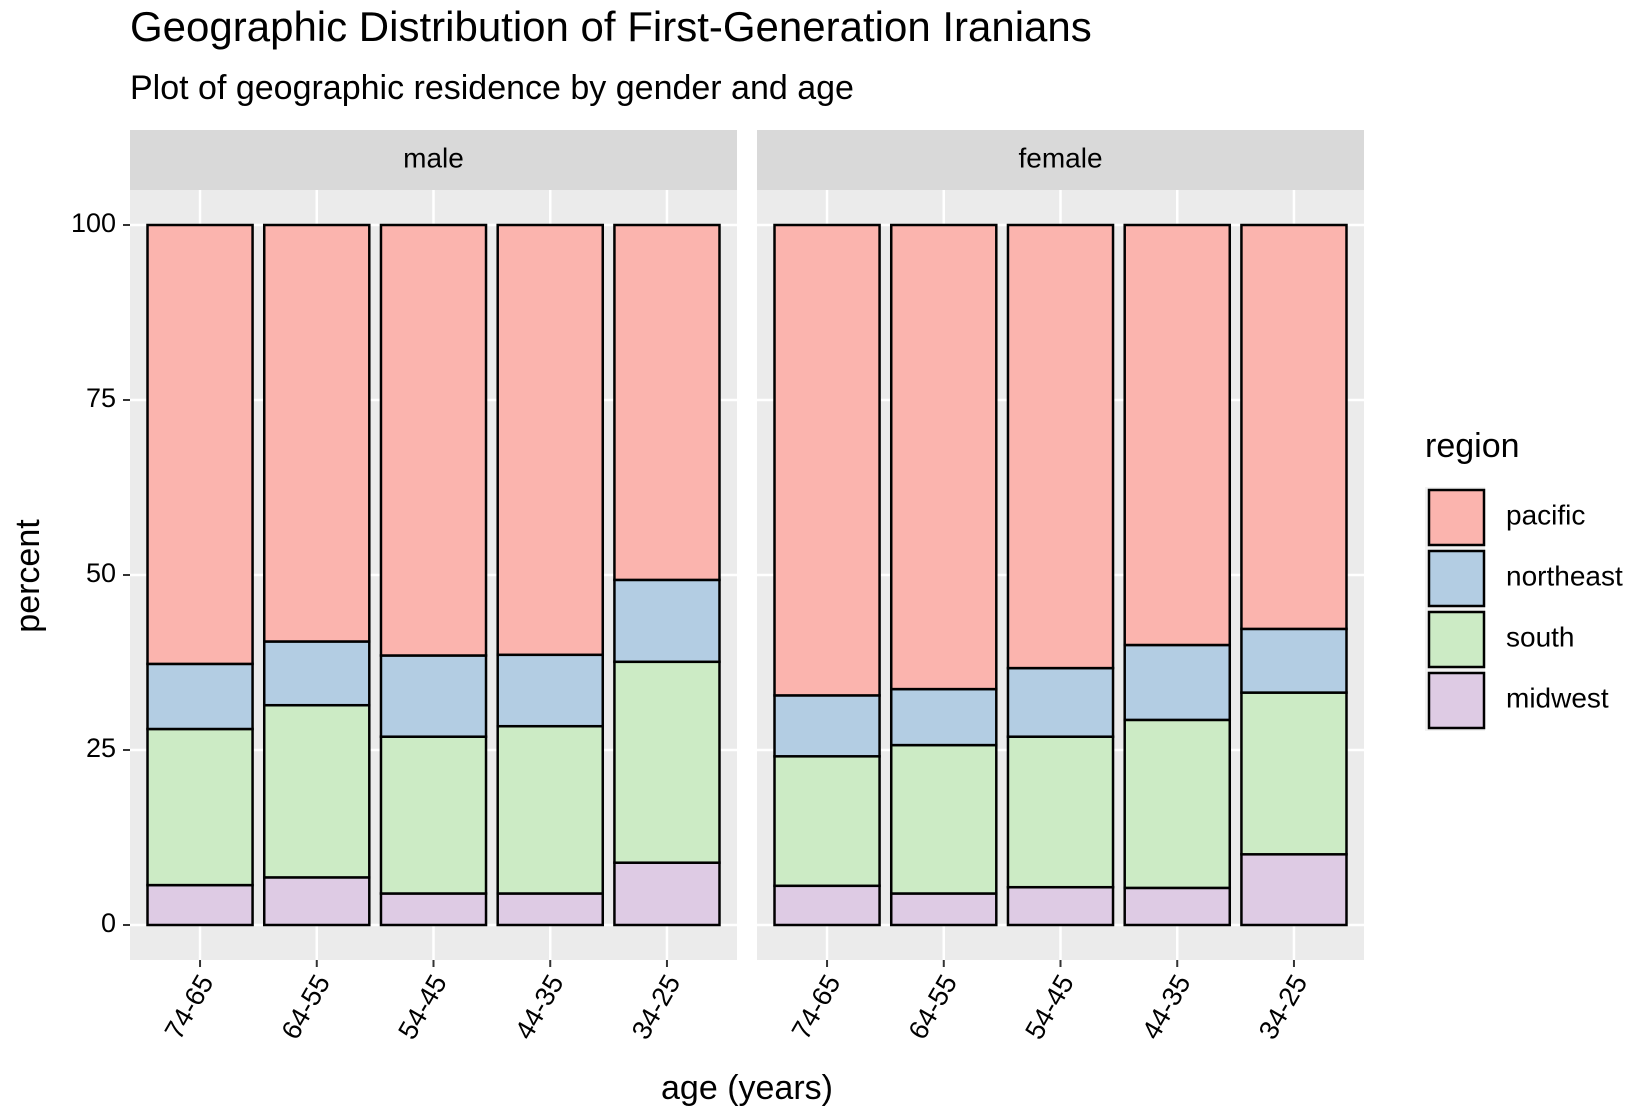 The width and height of the screenshot is (1648, 1110). Describe the element at coordinates (101, 573) in the screenshot. I see `y-tick-label: 50` at that location.